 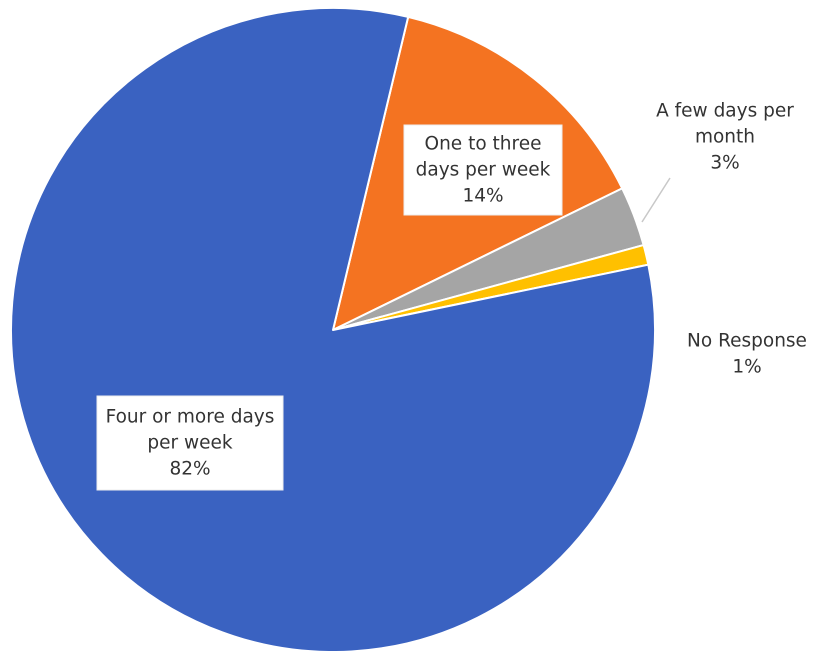 I want to click on data-label-one-to-three-days-per-week: One to three days per week 14%, so click(x=483, y=170).